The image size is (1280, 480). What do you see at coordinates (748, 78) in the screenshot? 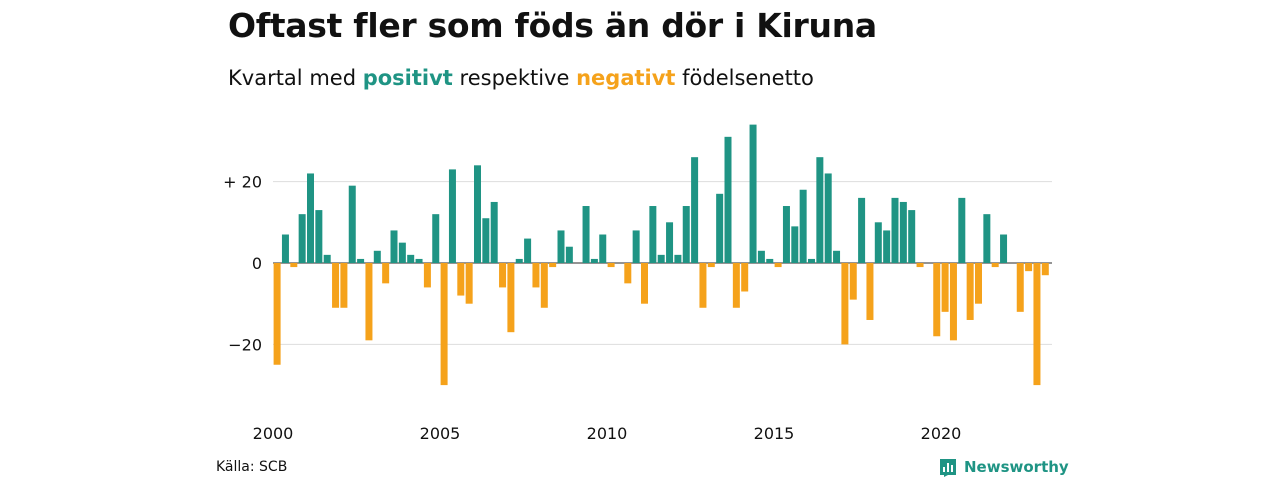
I see `subtitle-suffix: födelsenetto` at bounding box center [748, 78].